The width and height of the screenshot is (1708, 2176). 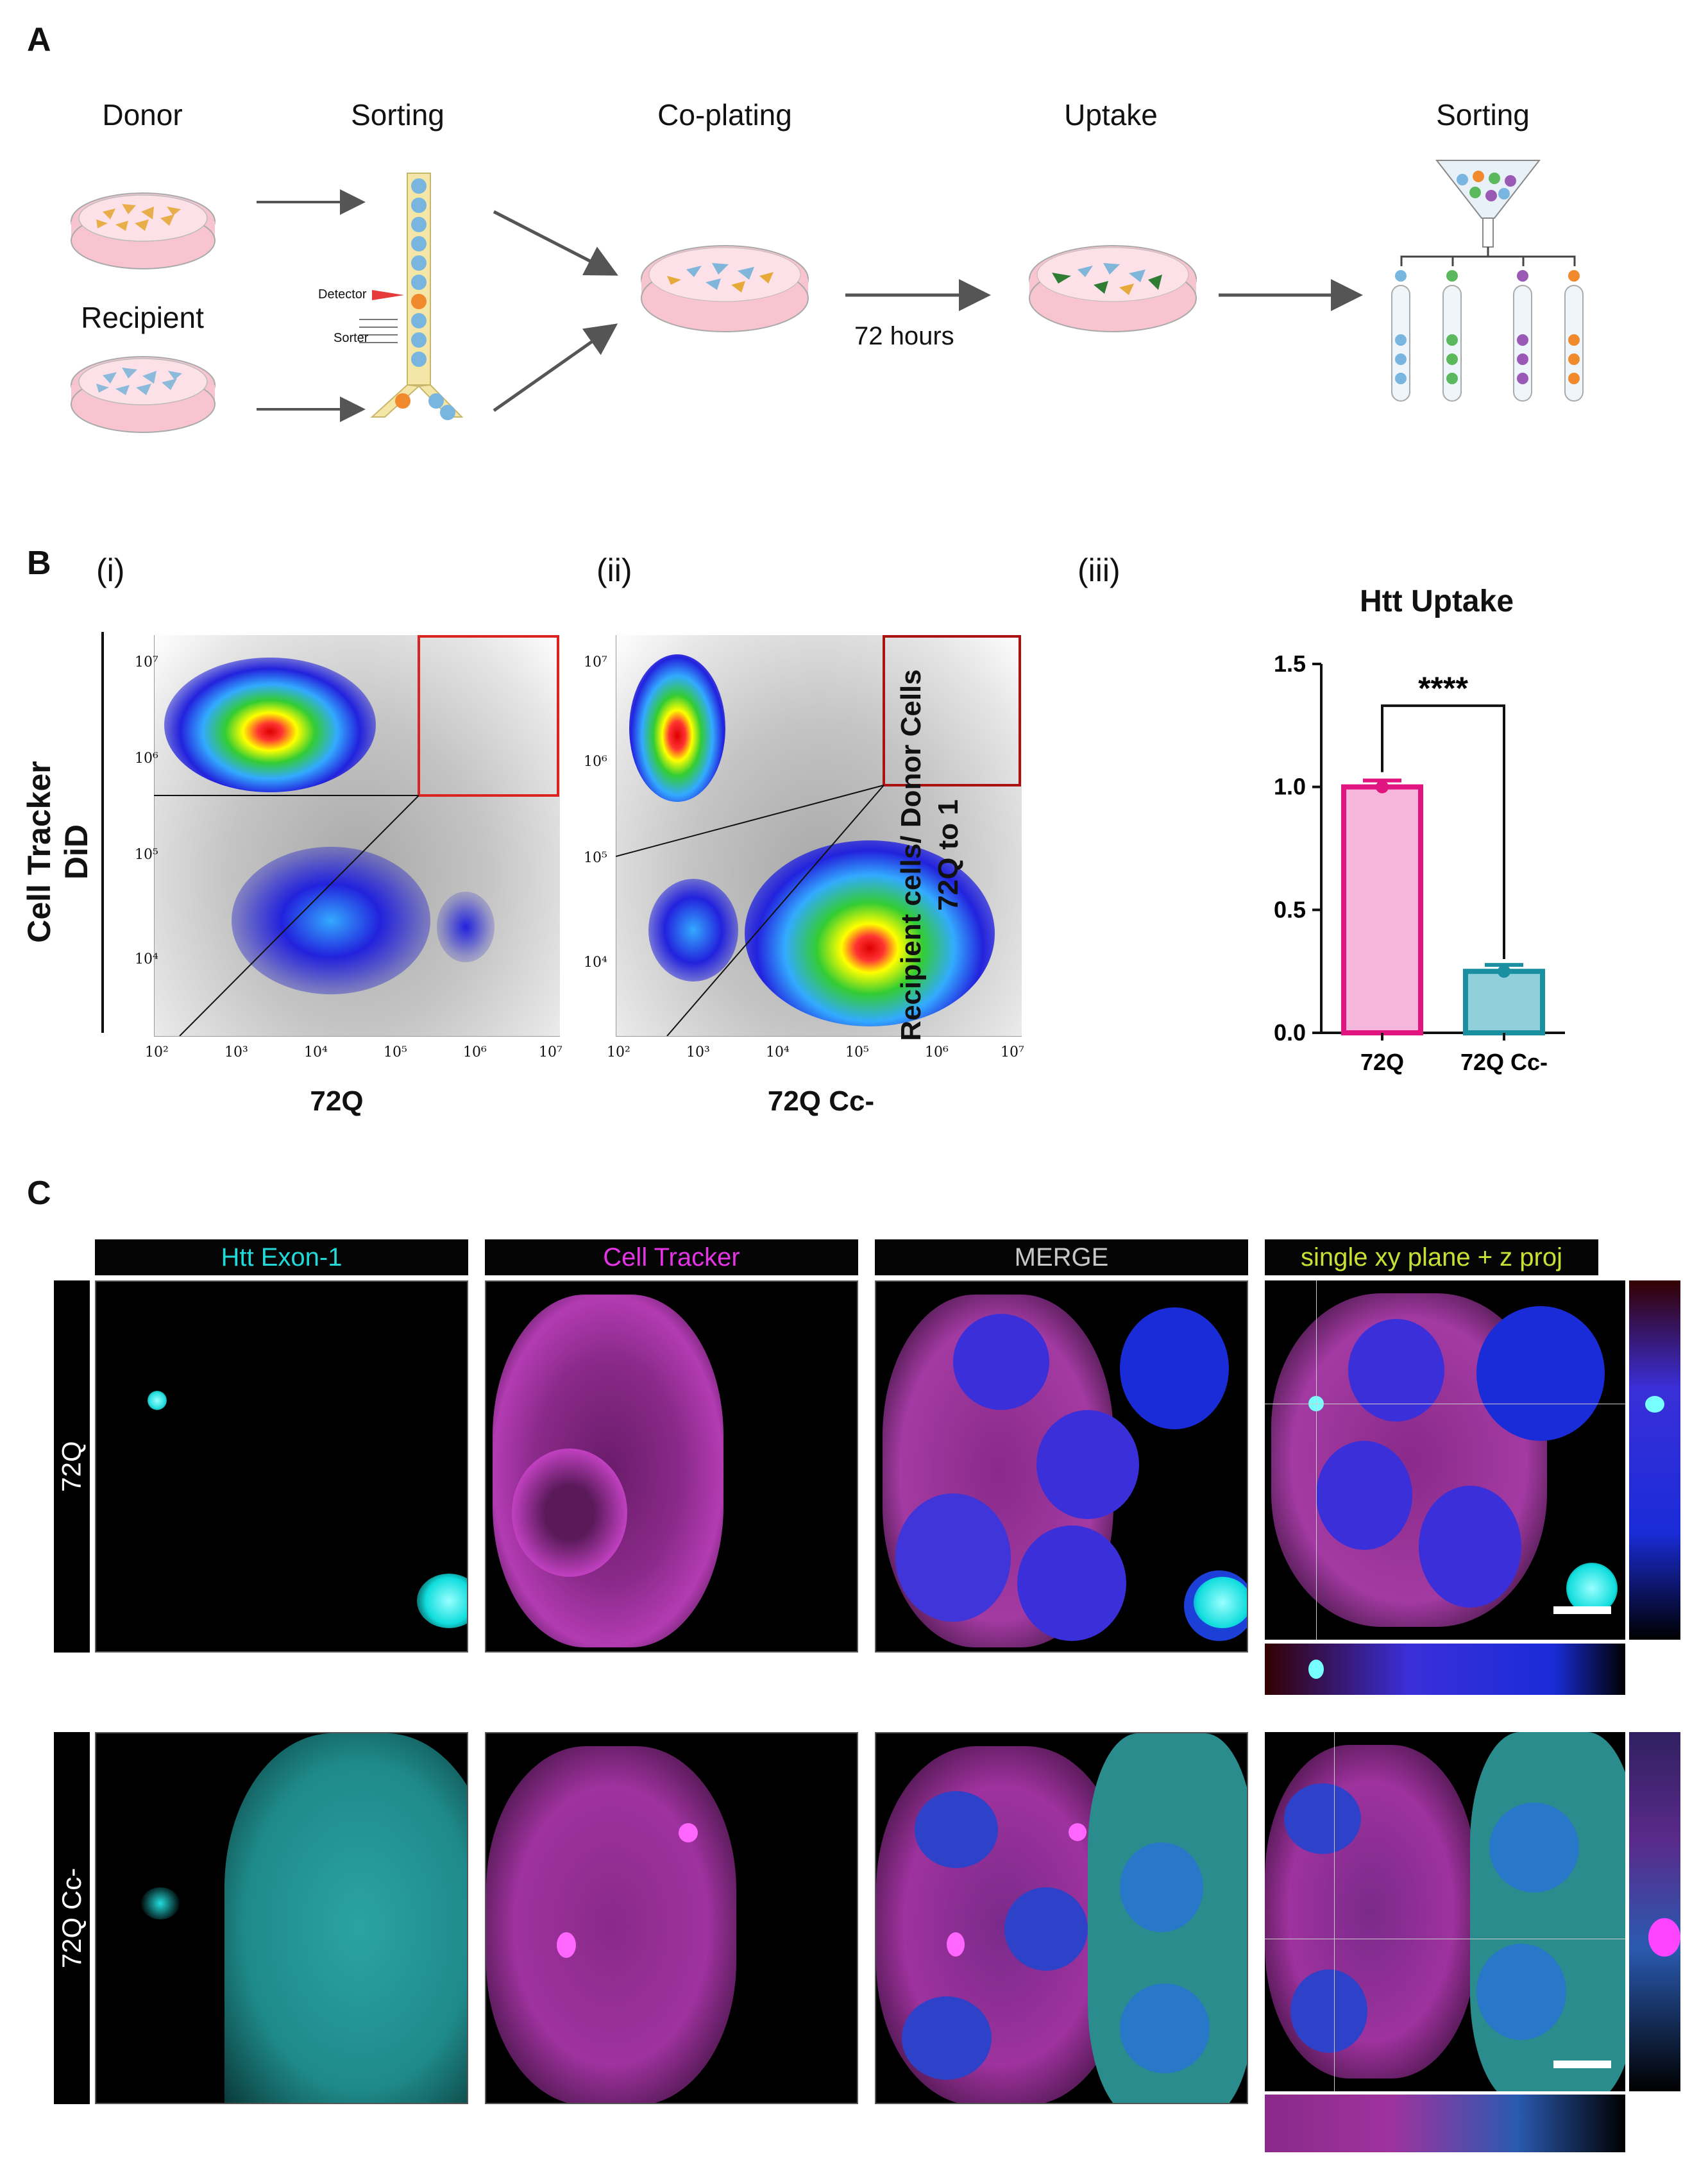 What do you see at coordinates (1111, 115) in the screenshot?
I see `uptake-label: Uptake` at bounding box center [1111, 115].